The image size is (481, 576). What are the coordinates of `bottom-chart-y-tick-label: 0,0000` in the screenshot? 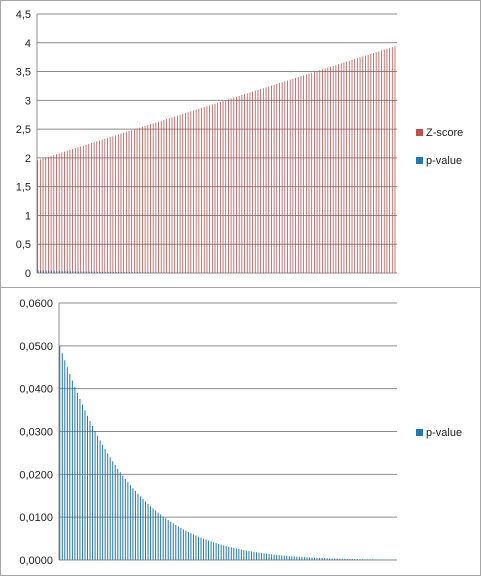 It's located at (36, 561).